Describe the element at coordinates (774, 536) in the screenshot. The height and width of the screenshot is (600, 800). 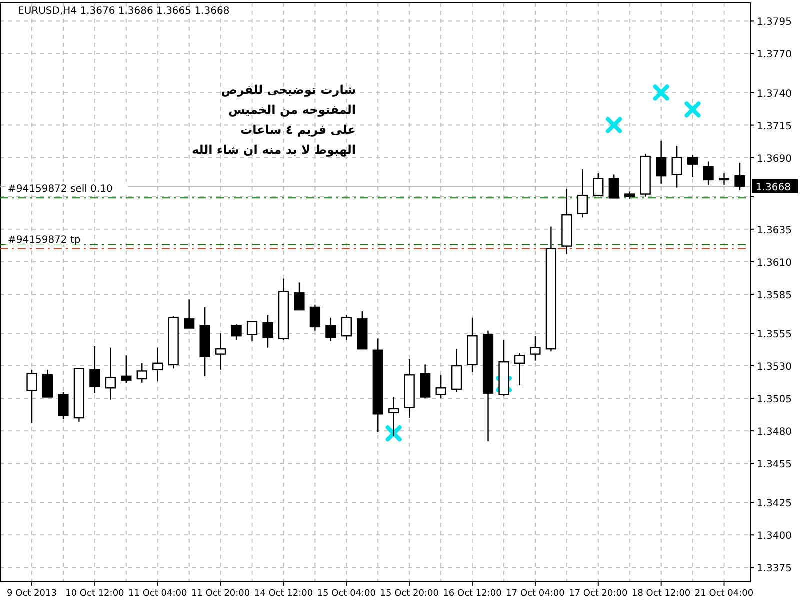
I see `y-tick-label: 1.3400` at that location.